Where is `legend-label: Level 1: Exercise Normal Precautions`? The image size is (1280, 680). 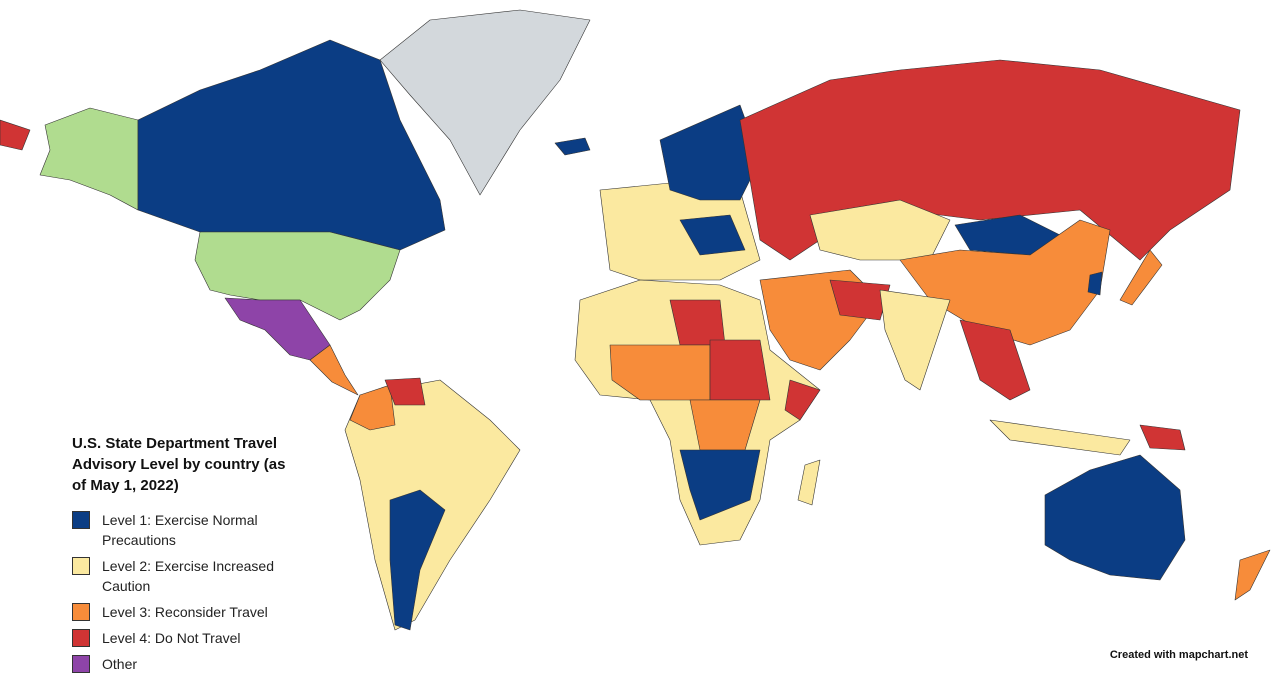 legend-label: Level 1: Exercise Normal Precautions is located at coordinates (180, 530).